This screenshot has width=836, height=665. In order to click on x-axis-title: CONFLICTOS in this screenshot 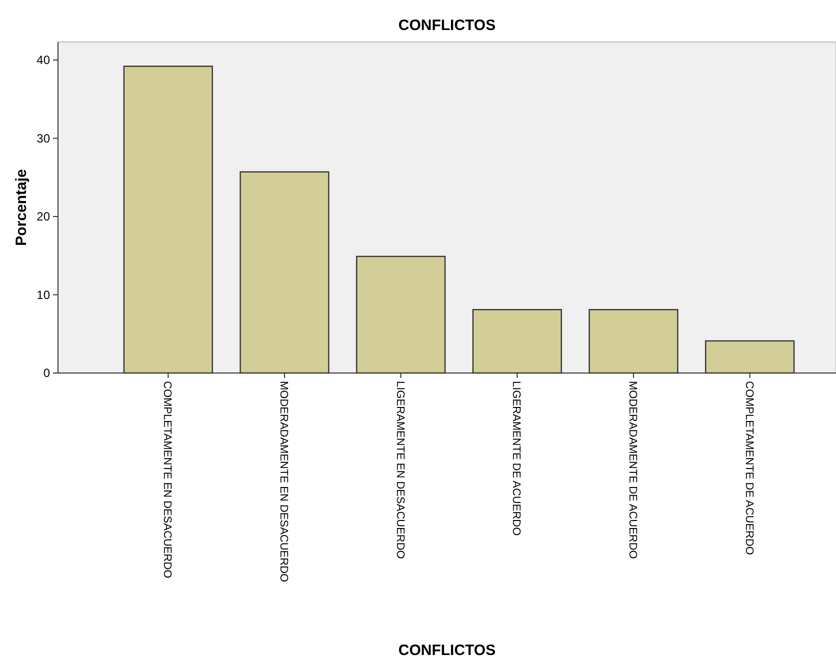, I will do `click(447, 650)`.